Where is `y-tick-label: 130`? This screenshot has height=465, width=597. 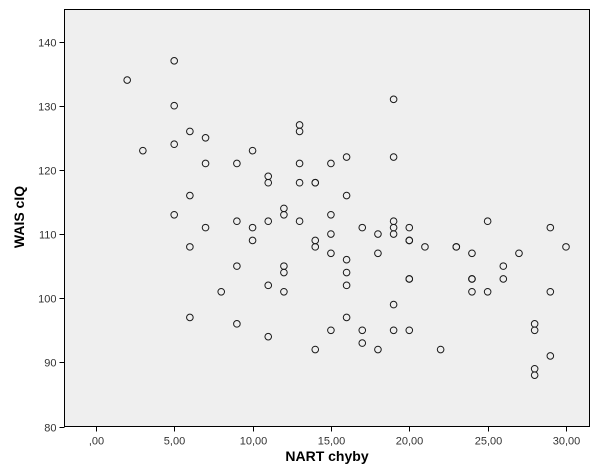
y-tick-label: 130 is located at coordinates (47, 108).